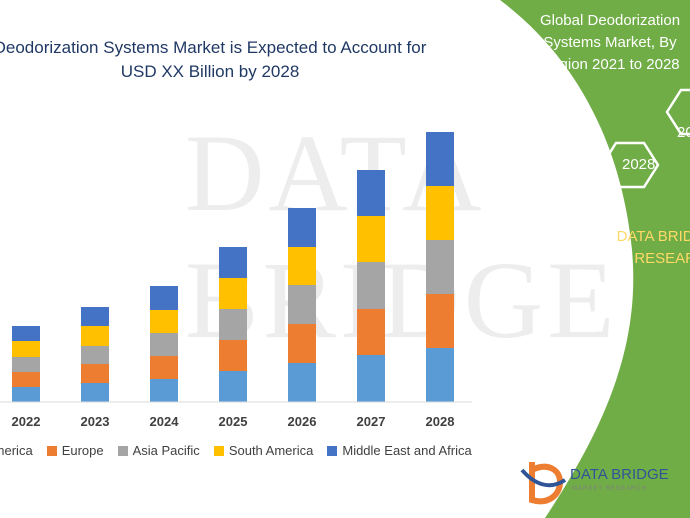  What do you see at coordinates (26, 333) in the screenshot?
I see `bar-2022-middle-east-and-africa` at bounding box center [26, 333].